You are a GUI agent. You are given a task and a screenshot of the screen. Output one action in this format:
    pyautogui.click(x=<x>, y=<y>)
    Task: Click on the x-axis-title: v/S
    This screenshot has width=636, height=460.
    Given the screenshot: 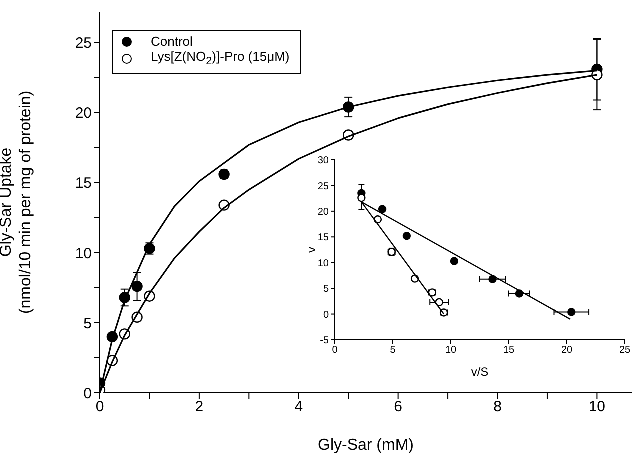 What is the action you would take?
    pyautogui.click(x=480, y=372)
    